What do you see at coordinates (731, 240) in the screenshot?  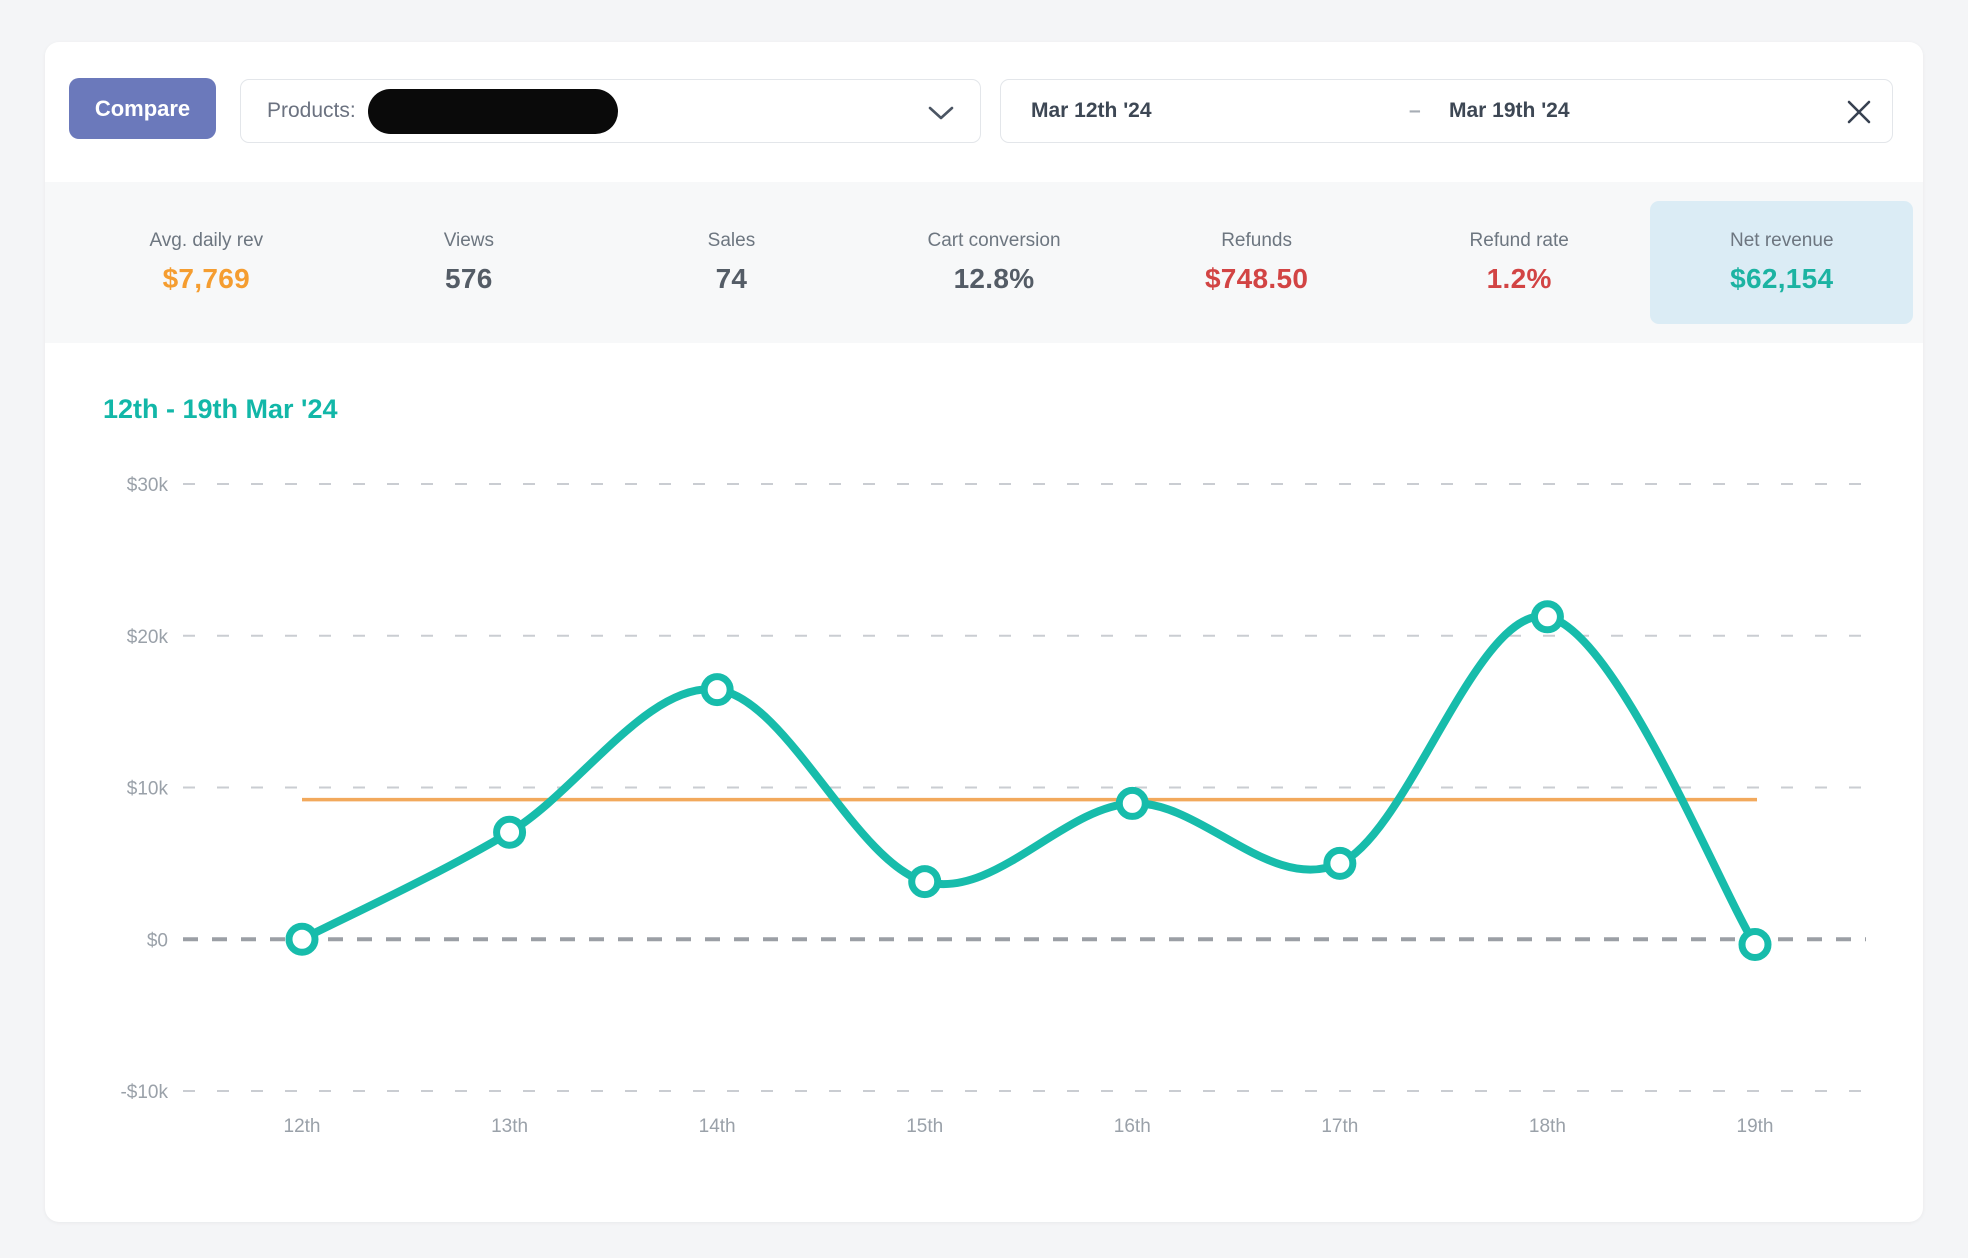 I see `stat-label: Sales` at bounding box center [731, 240].